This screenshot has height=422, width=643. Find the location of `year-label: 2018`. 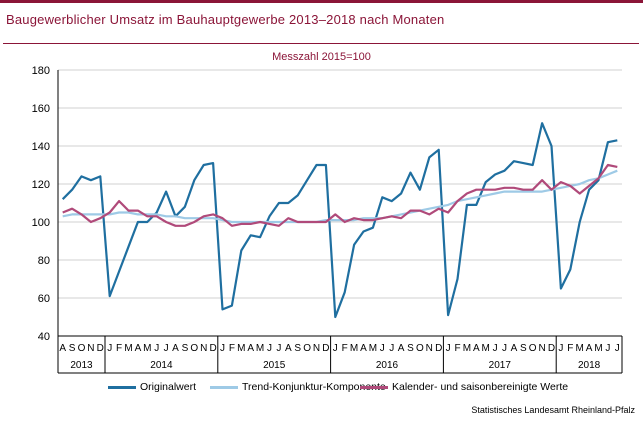

year-label: 2018 is located at coordinates (589, 365).